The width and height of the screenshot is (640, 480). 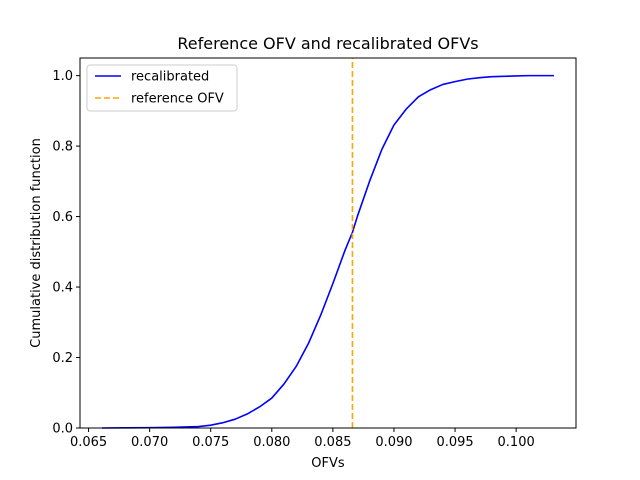 I want to click on legend-label: reference OFV, so click(x=177, y=99).